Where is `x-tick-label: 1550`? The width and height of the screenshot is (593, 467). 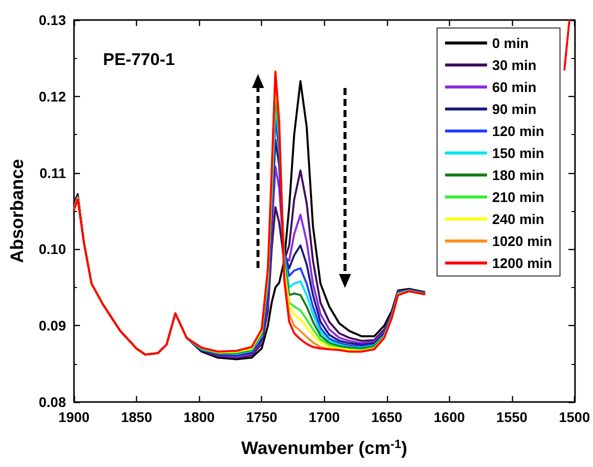 x-tick-label: 1550 is located at coordinates (512, 417).